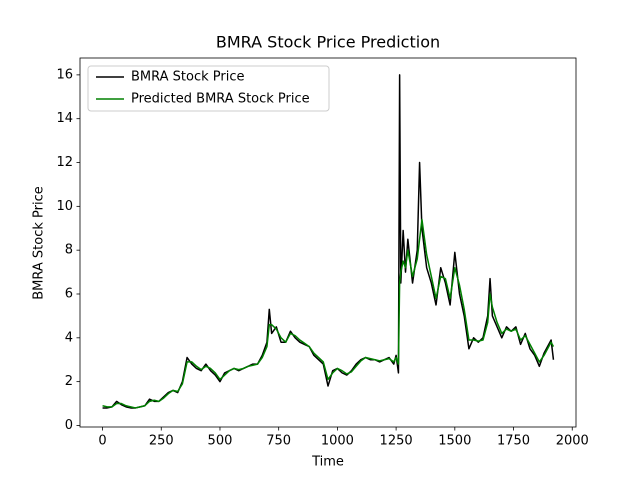 This screenshot has width=640, height=480. What do you see at coordinates (220, 441) in the screenshot?
I see `x-tick-label: 500` at bounding box center [220, 441].